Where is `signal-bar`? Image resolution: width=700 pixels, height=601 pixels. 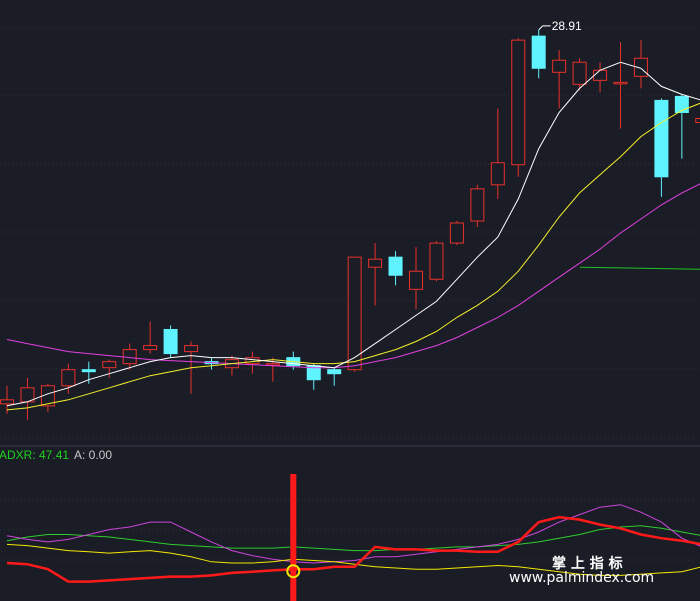
signal-bar is located at coordinates (293, 537).